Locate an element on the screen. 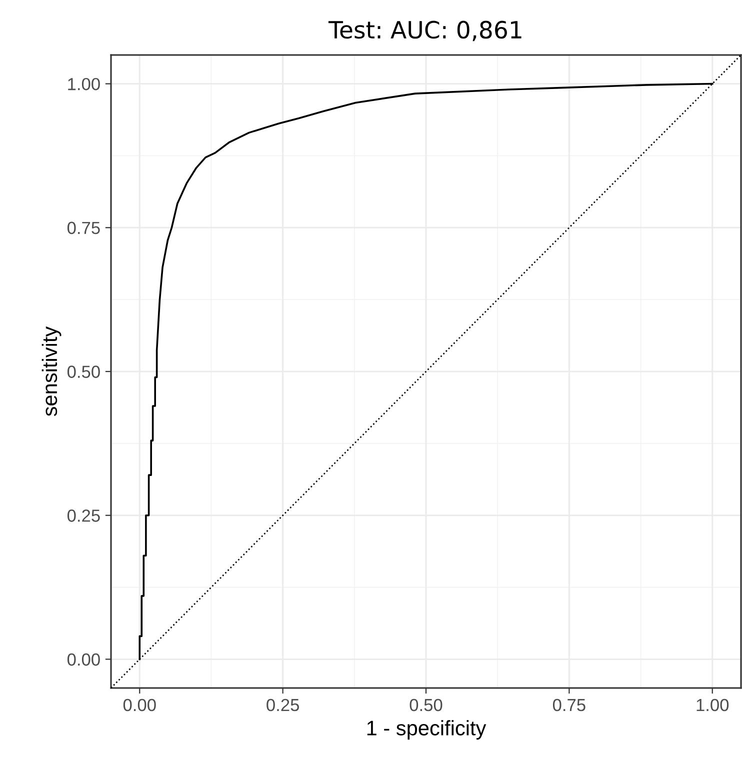 This screenshot has height=770, width=742. x-tick-label: 0.00 is located at coordinates (139, 705).